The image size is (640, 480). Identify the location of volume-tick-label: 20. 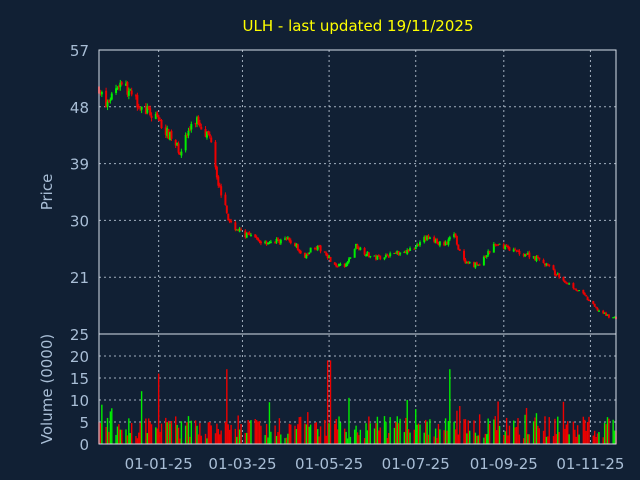
(79, 357).